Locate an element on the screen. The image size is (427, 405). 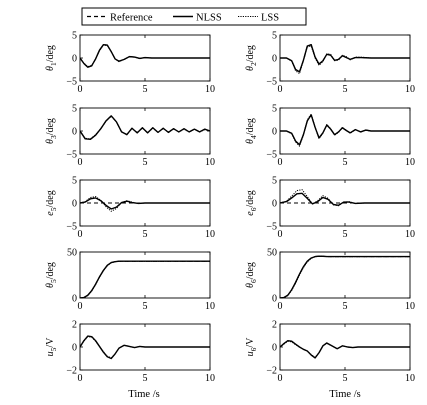
legend-box is located at coordinates (194, 16).